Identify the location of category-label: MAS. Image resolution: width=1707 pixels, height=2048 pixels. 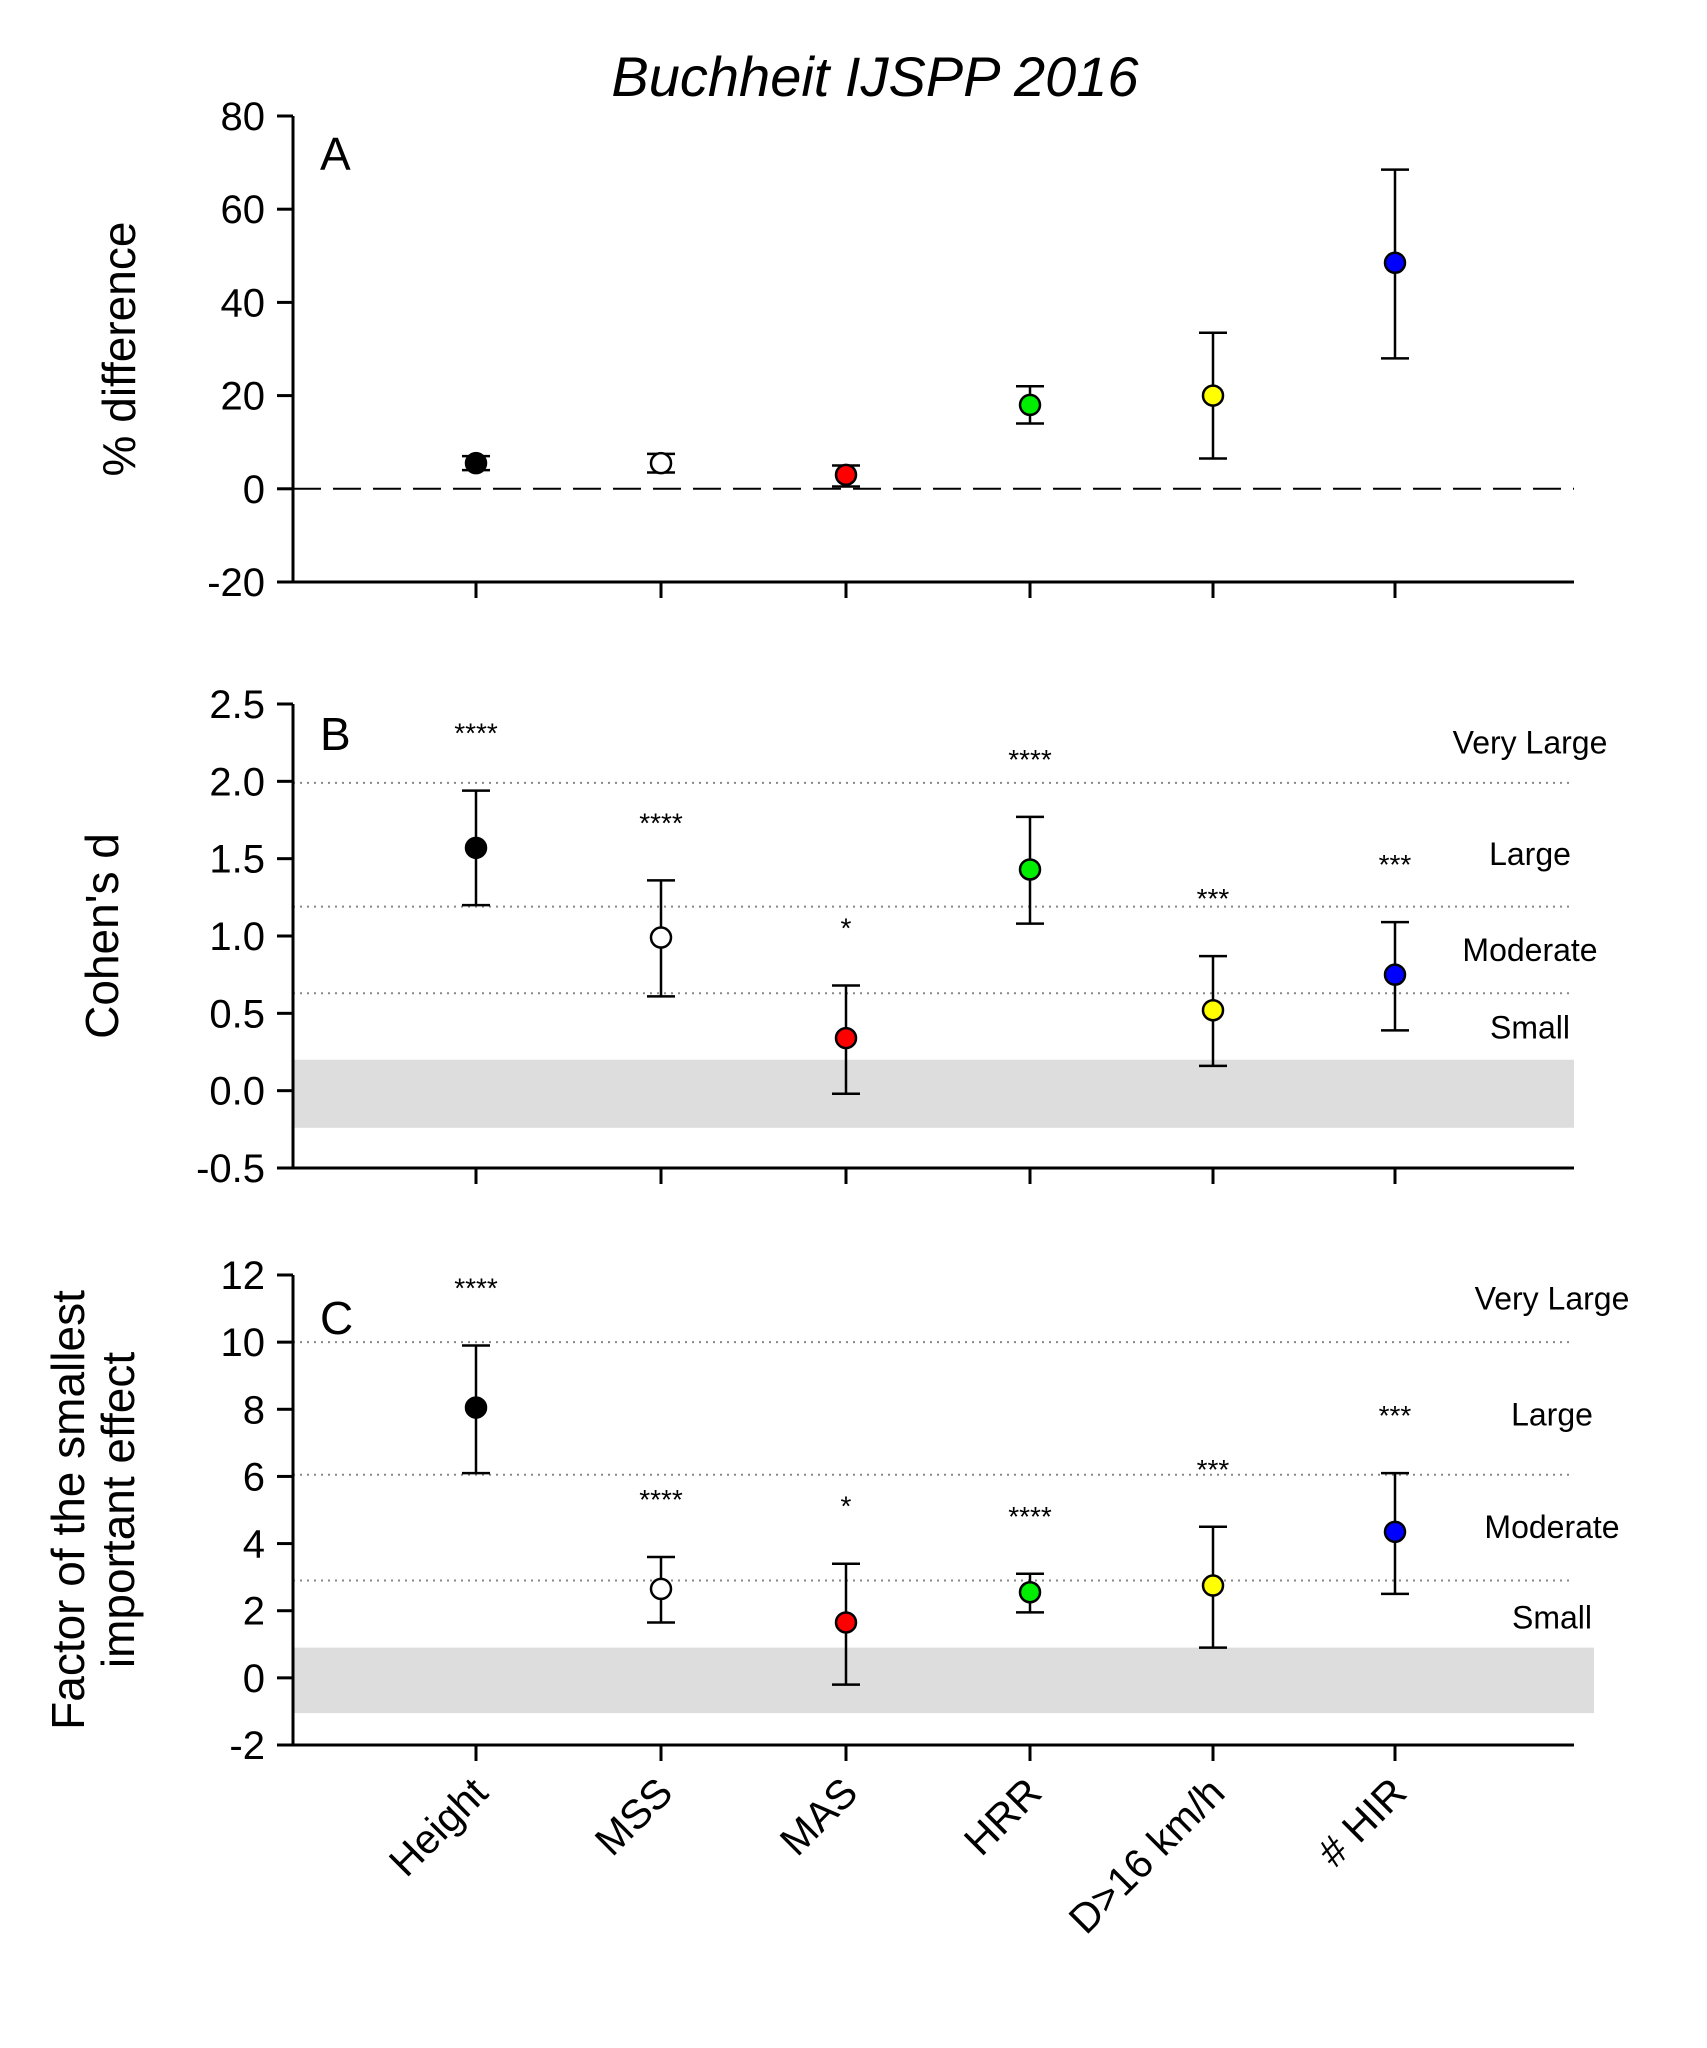
(818, 1816).